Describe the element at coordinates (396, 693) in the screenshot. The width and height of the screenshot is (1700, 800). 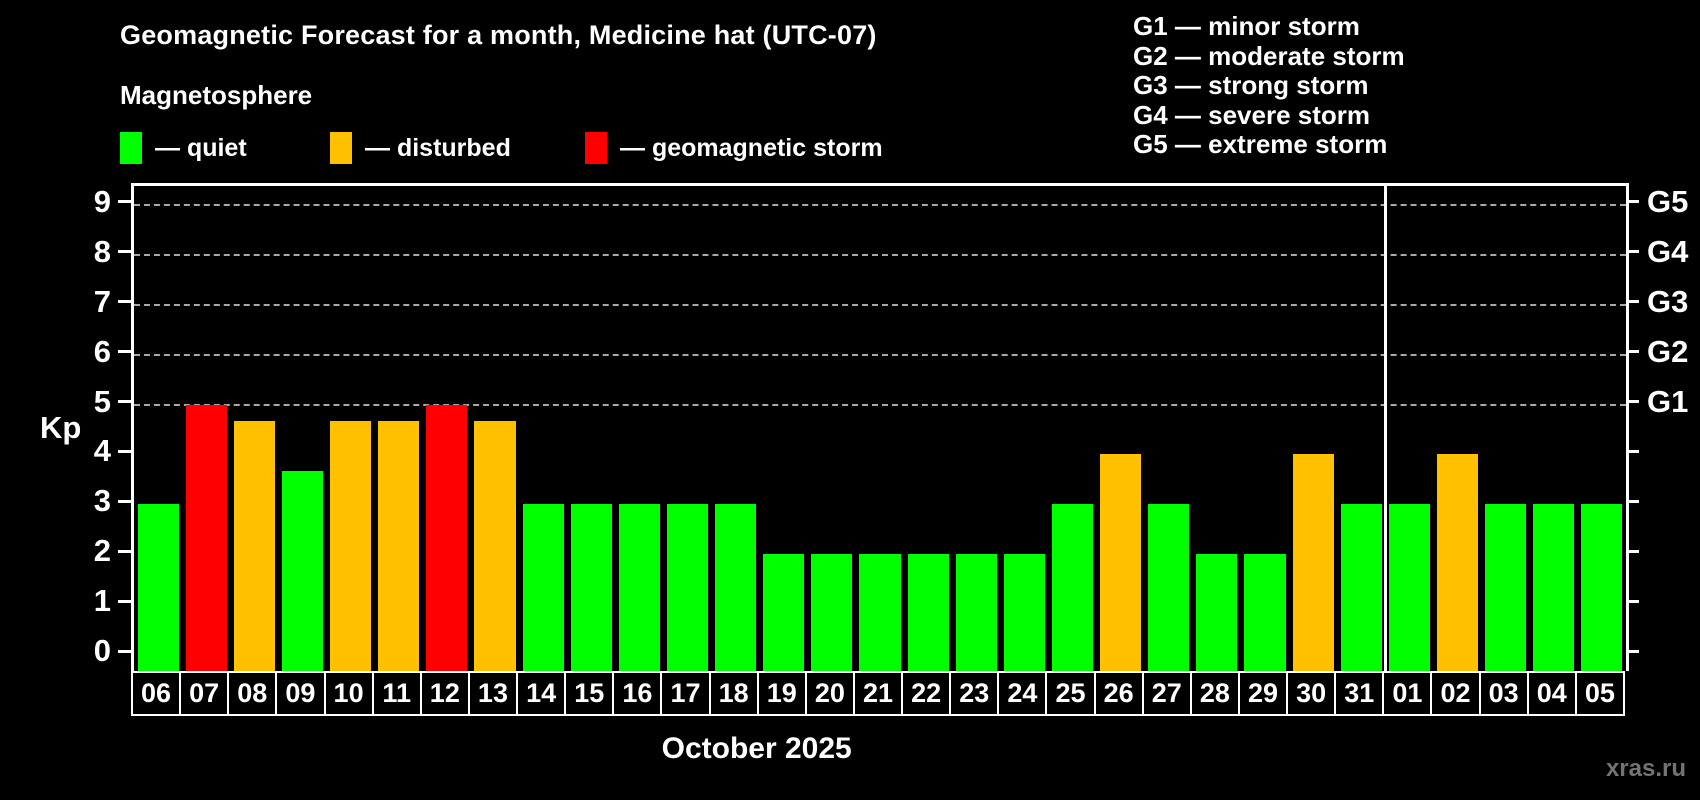
I see `day-label-11: 11` at that location.